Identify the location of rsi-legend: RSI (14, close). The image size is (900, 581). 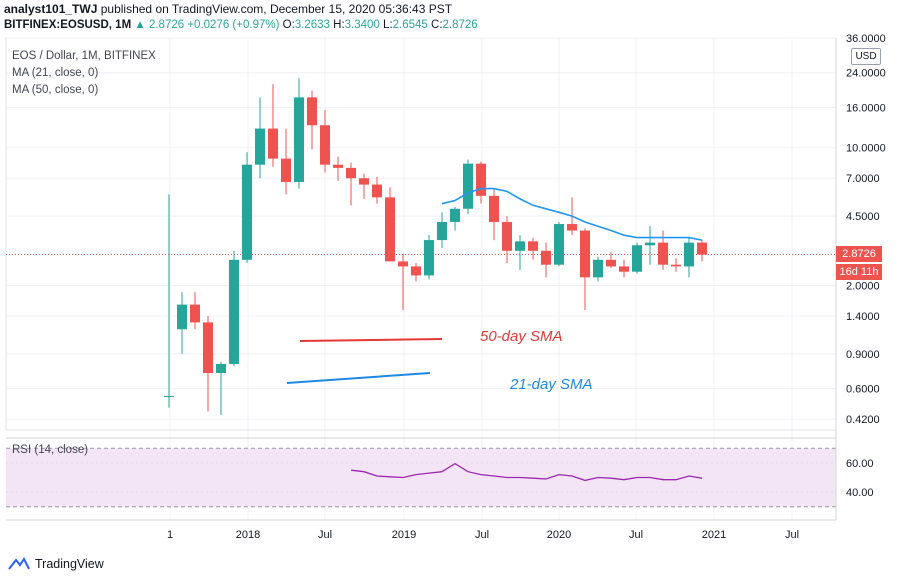
(50, 450).